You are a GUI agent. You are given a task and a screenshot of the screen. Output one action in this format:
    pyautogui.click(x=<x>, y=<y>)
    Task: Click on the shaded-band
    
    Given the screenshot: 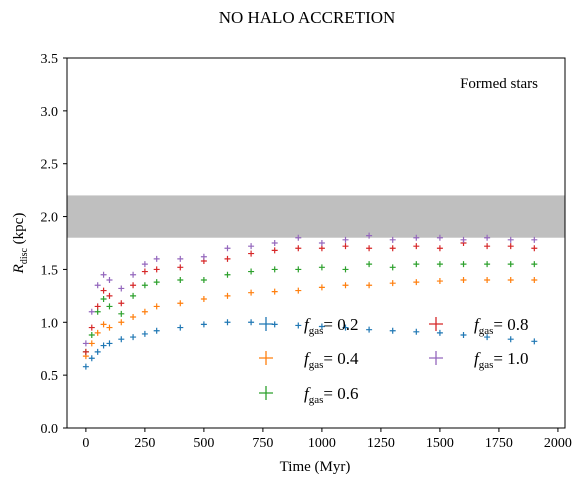 What is the action you would take?
    pyautogui.click(x=316, y=216)
    